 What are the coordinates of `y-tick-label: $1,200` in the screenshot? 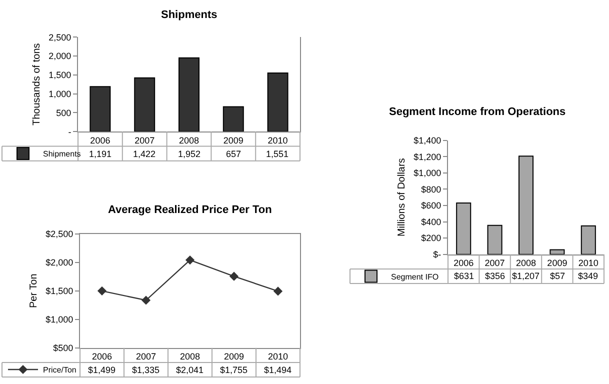 It's located at (428, 157).